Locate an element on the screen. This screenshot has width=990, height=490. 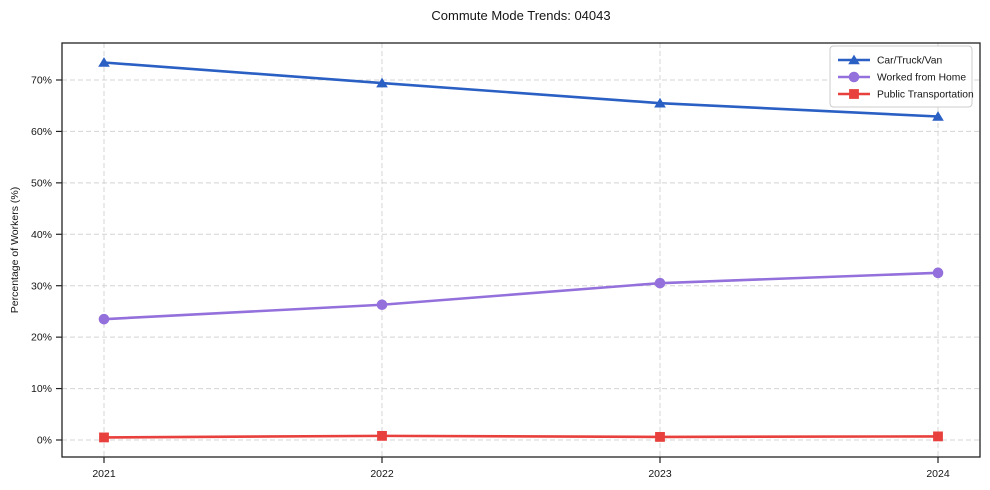
x-tick-label: 2021 is located at coordinates (104, 474).